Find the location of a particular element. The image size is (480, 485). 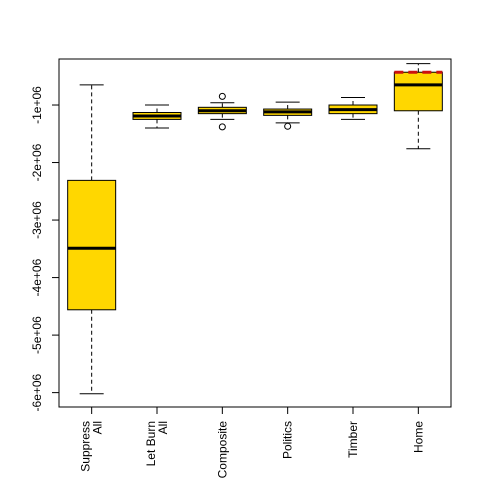

x-tick-label: Politics is located at coordinates (288, 440).